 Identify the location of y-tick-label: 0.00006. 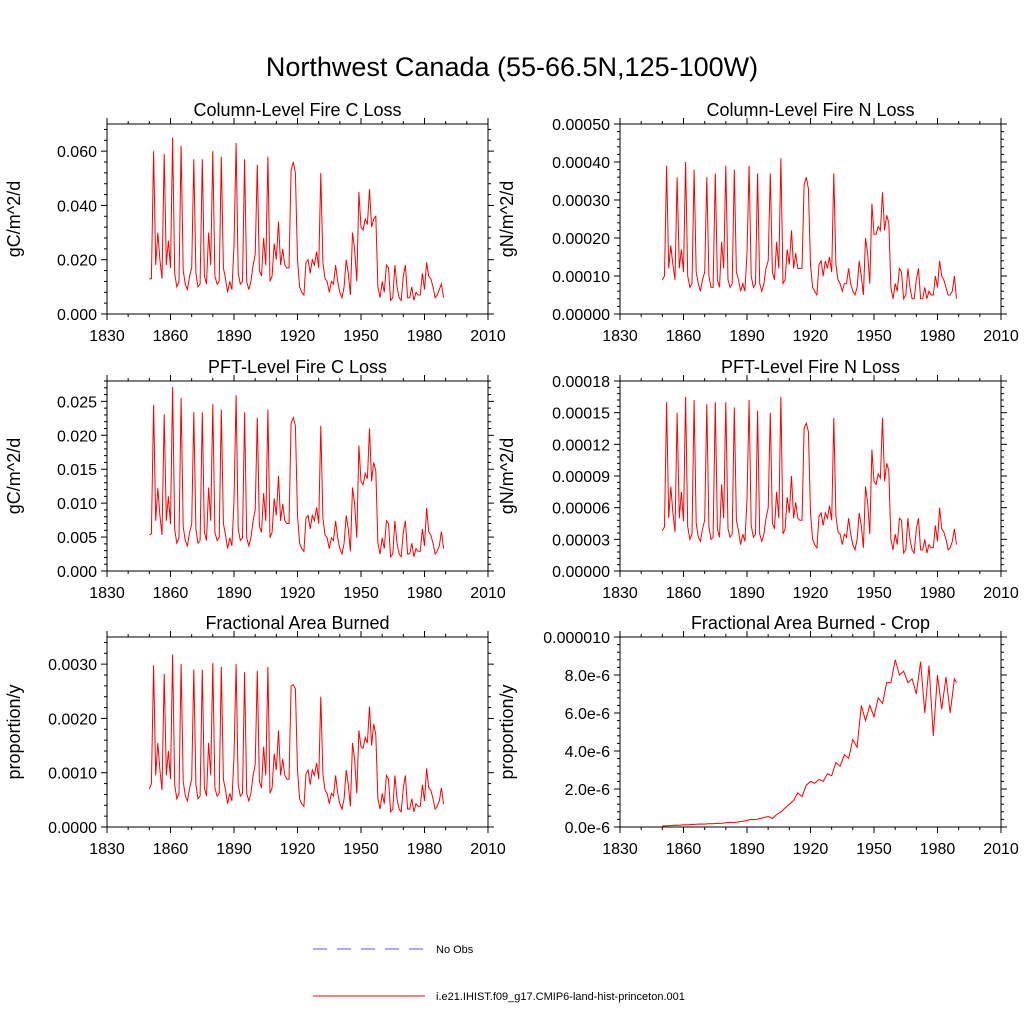
(581, 509).